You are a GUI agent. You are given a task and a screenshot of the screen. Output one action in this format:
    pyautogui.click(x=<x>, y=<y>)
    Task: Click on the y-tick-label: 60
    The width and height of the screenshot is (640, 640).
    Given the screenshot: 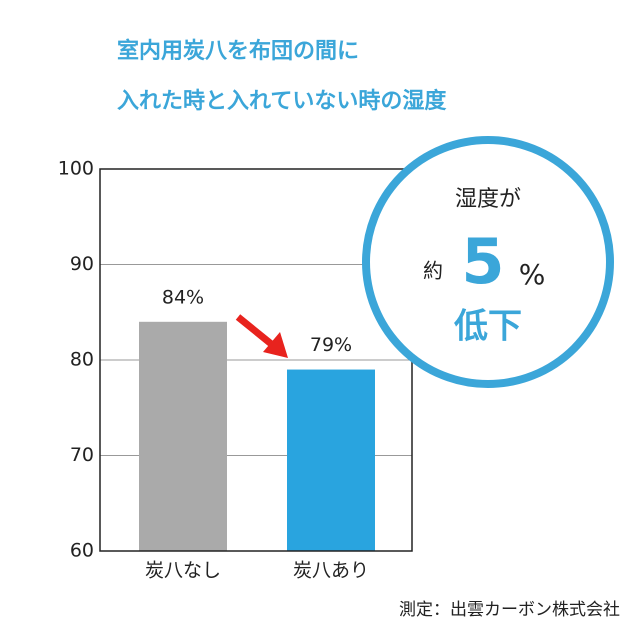 What is the action you would take?
    pyautogui.click(x=82, y=551)
    